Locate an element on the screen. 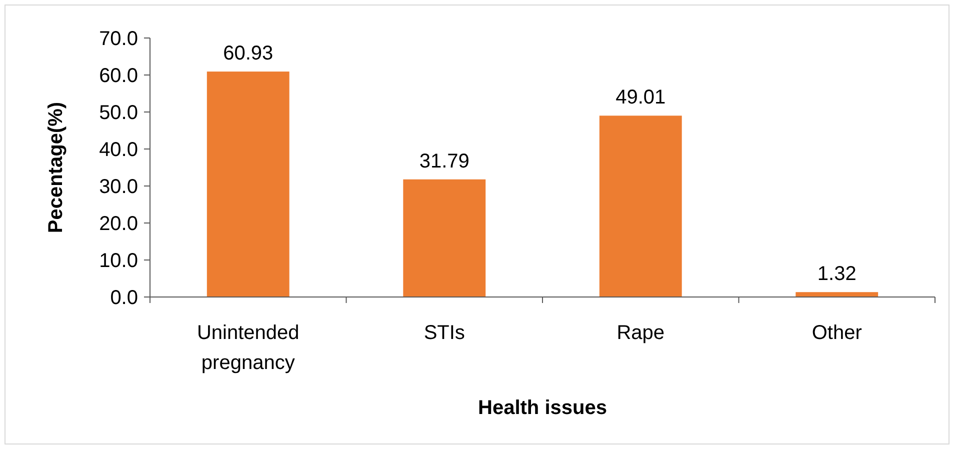  y-tick-label: 60.0 is located at coordinates (118, 76).